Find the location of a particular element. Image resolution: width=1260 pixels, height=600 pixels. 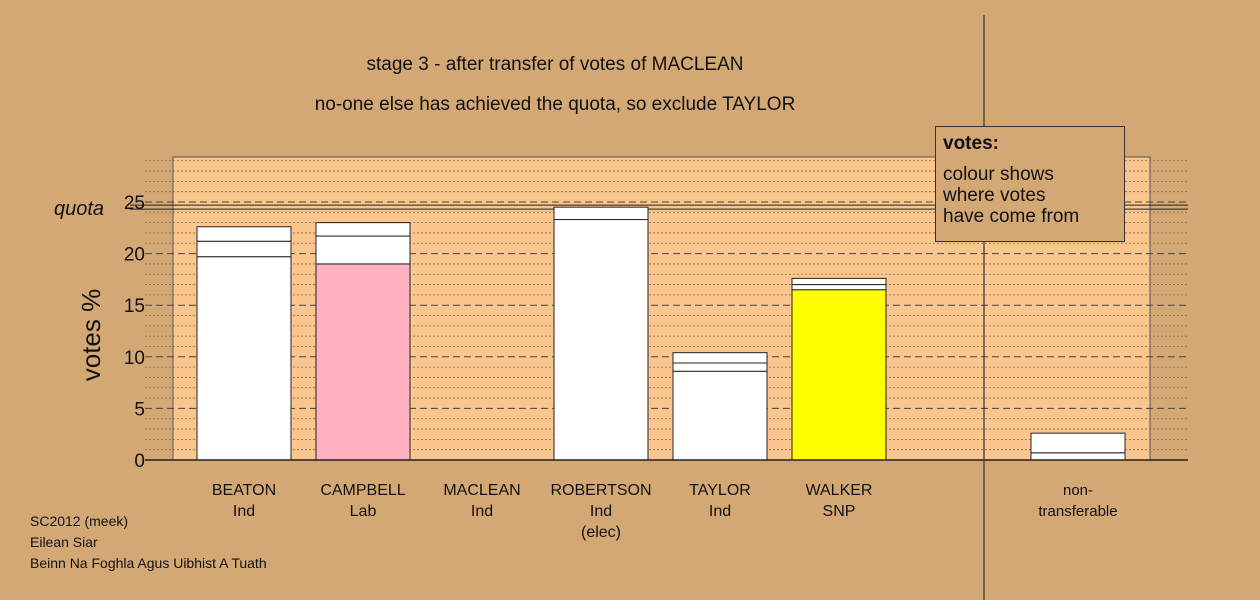

footer-method: SC2012 (meek) is located at coordinates (79, 521).